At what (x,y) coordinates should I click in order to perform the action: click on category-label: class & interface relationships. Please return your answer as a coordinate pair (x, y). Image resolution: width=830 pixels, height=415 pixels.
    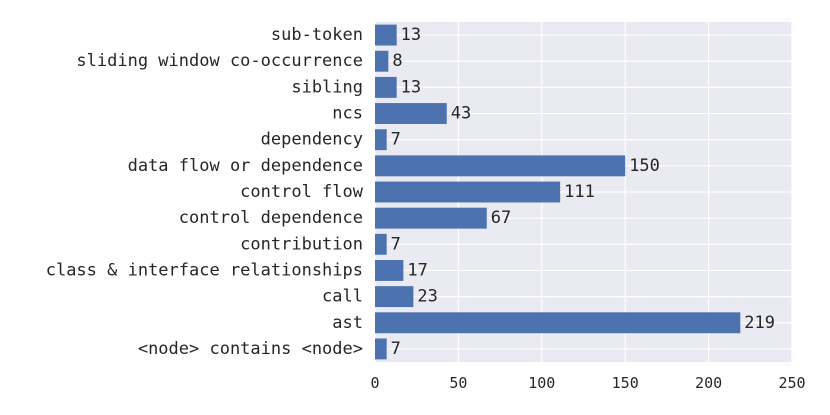
    Looking at the image, I should click on (204, 270).